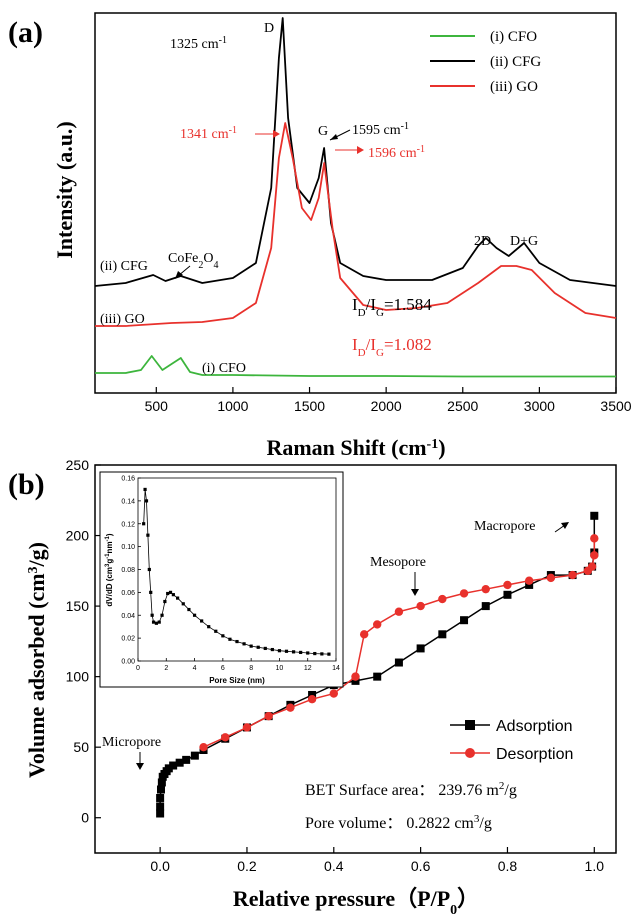 The image size is (636, 920). I want to click on inset-series, so click(236, 571).